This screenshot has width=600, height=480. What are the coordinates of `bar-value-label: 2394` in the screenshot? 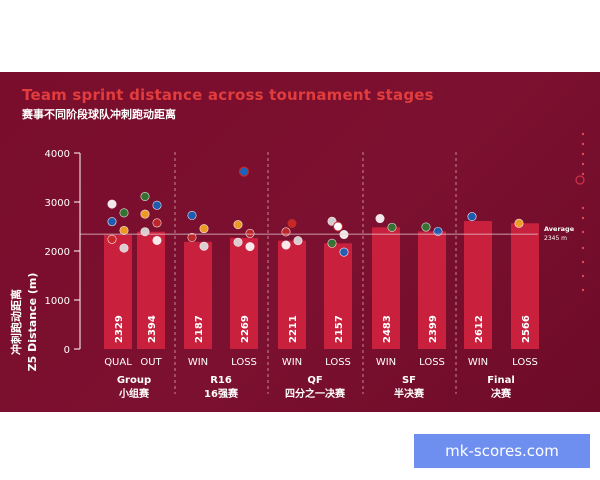 It's located at (152, 329).